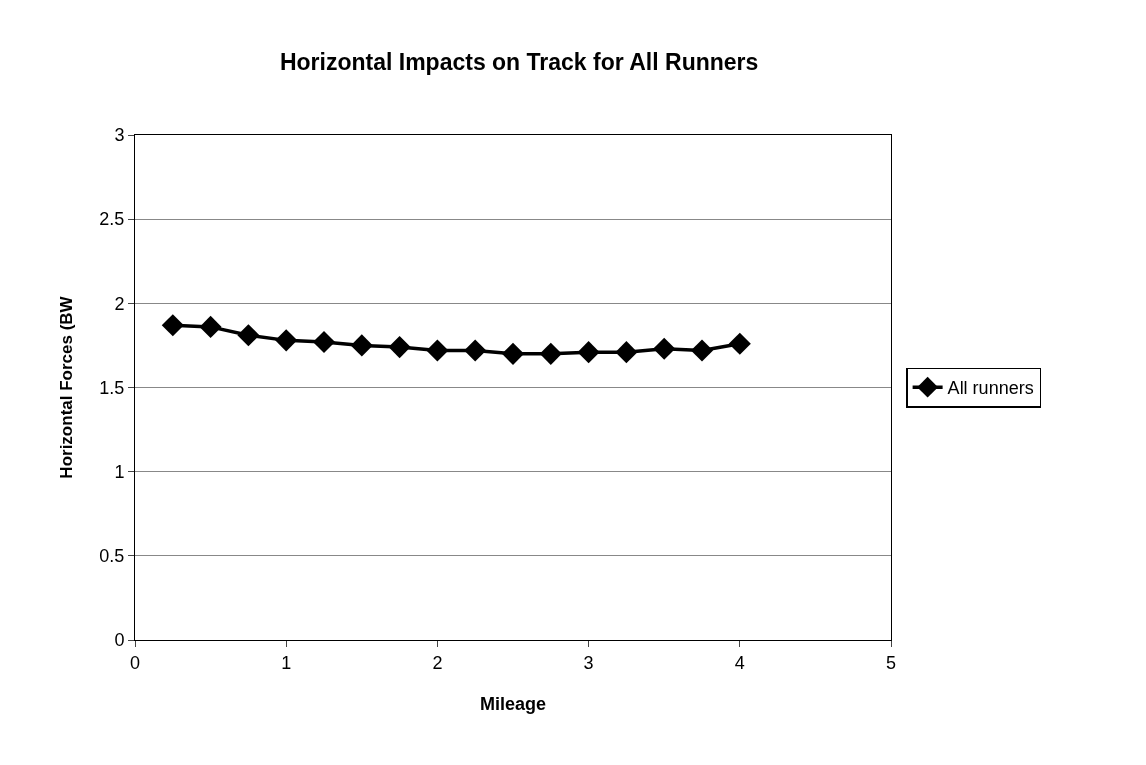 This screenshot has width=1146, height=765. I want to click on y-tick-label: 0, so click(119, 640).